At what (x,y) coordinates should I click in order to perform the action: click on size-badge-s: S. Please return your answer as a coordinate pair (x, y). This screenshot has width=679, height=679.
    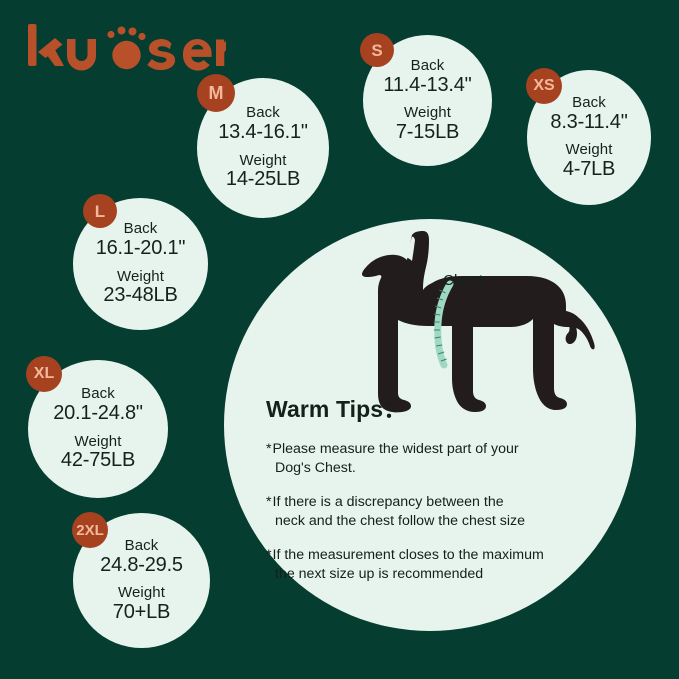
    Looking at the image, I should click on (377, 50).